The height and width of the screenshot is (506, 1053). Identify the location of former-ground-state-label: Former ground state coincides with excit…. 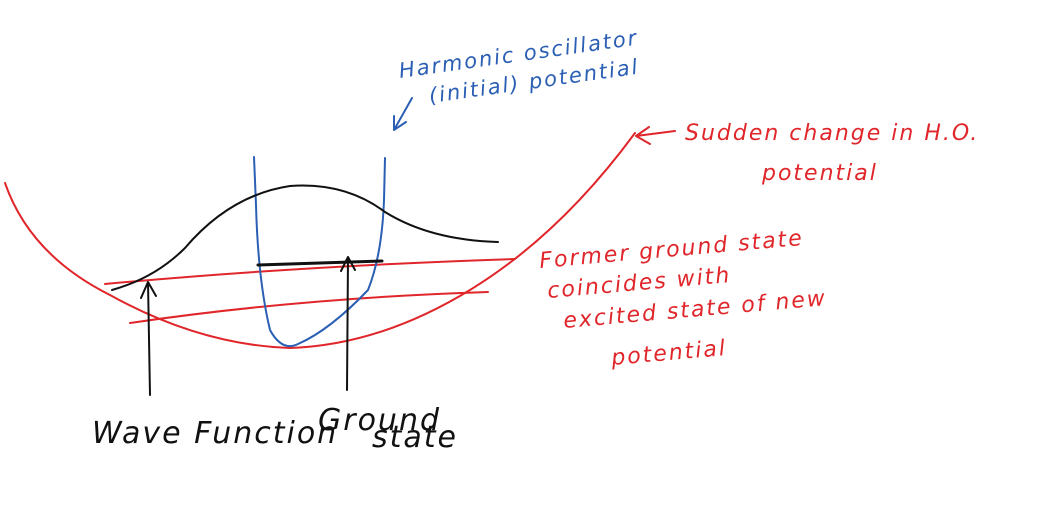
(682, 298).